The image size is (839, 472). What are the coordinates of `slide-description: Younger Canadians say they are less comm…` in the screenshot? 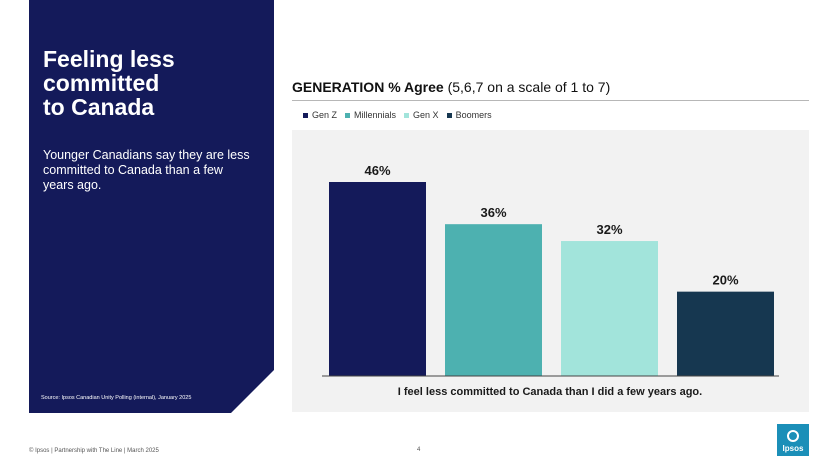 It's located at (146, 170).